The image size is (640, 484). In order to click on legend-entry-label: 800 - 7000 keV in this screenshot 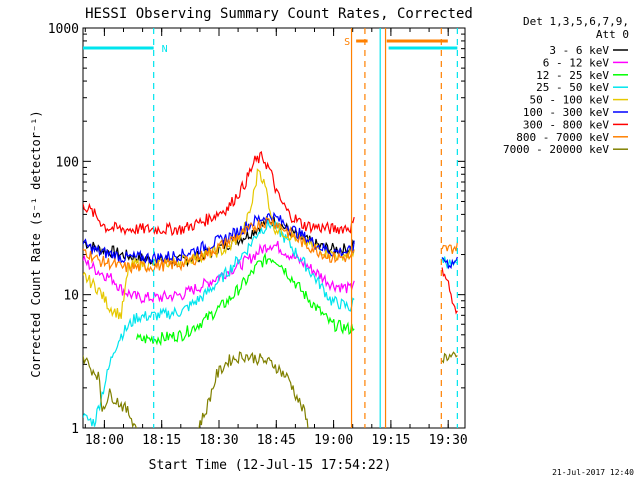, I will do `click(562, 137)`.